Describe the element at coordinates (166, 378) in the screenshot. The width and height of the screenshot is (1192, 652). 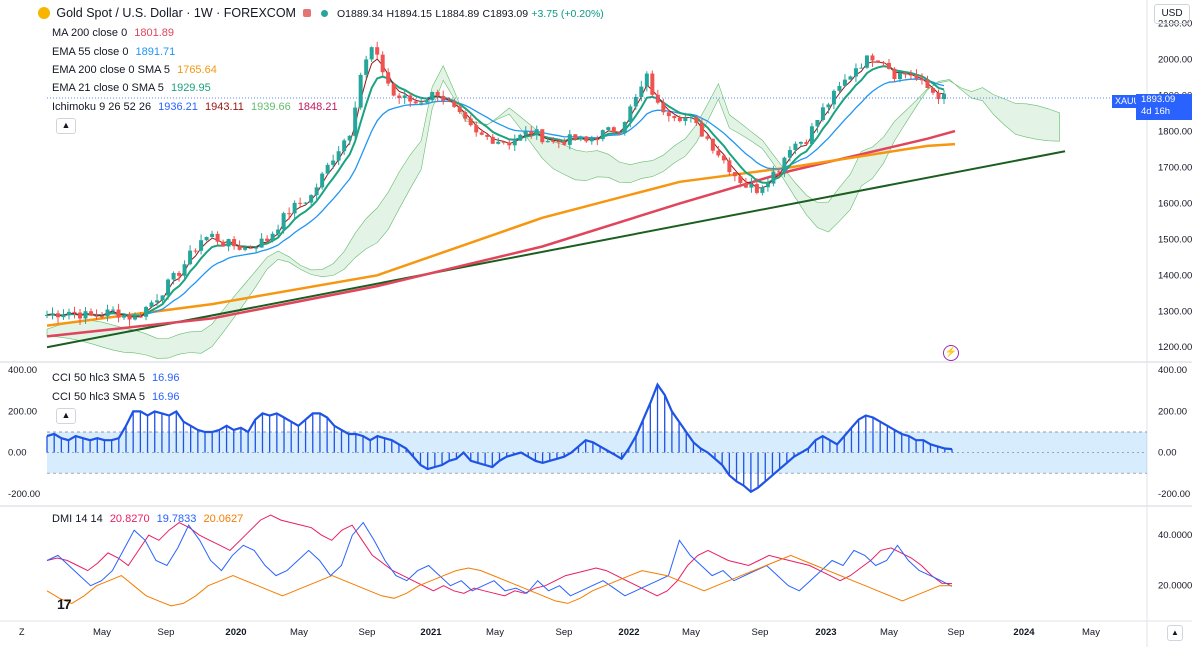
I see `legend-cci-1-value: 16.96` at that location.